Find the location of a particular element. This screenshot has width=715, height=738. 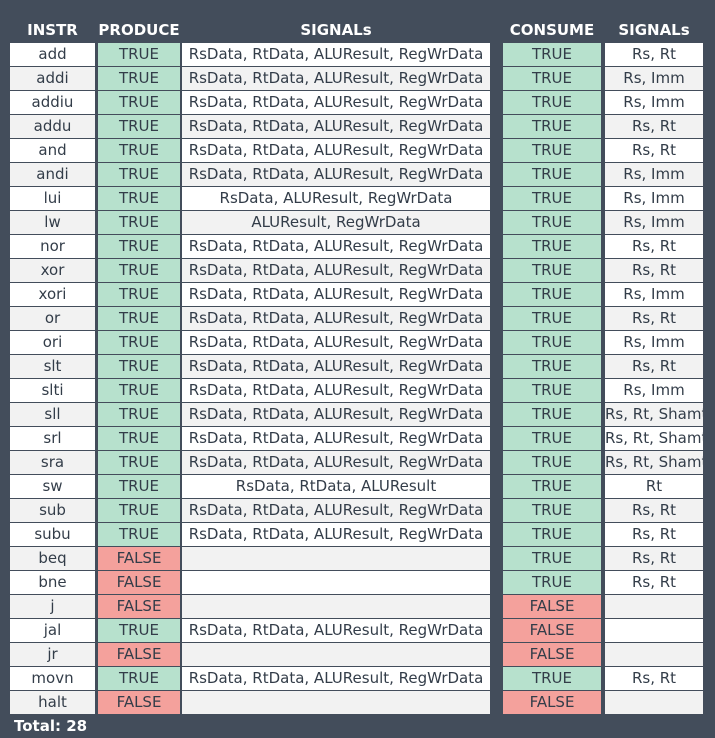

total-count: Total: 28 is located at coordinates (51, 726).